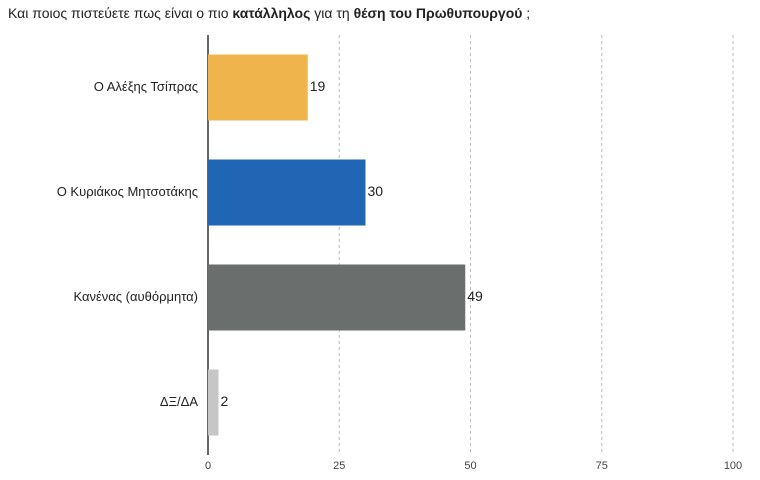 The width and height of the screenshot is (760, 480). What do you see at coordinates (179, 401) in the screenshot?
I see `y-tick-label: ΔΞ/ΔΑ` at bounding box center [179, 401].